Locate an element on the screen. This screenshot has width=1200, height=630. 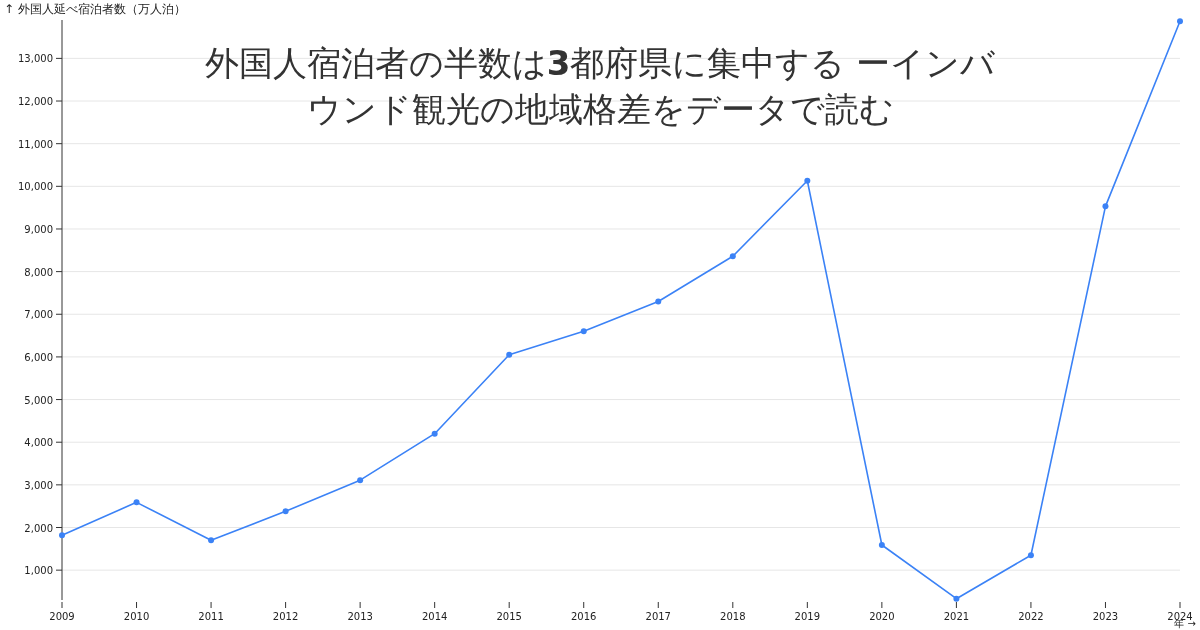
x-tick-label: 2010 is located at coordinates (136, 616).